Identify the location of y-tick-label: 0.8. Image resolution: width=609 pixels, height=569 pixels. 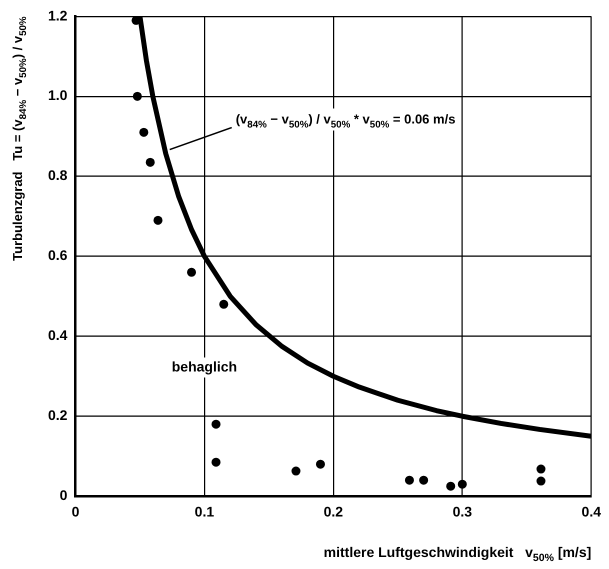
(58, 175).